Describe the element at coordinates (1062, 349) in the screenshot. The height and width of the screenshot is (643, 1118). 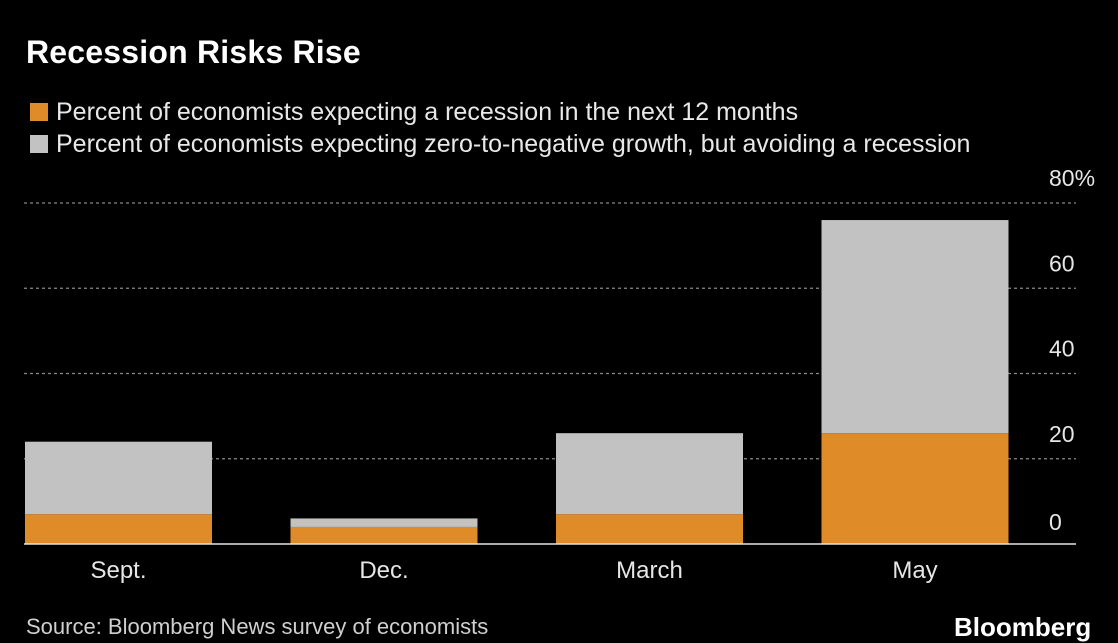
I see `y-tick-label: 40` at that location.